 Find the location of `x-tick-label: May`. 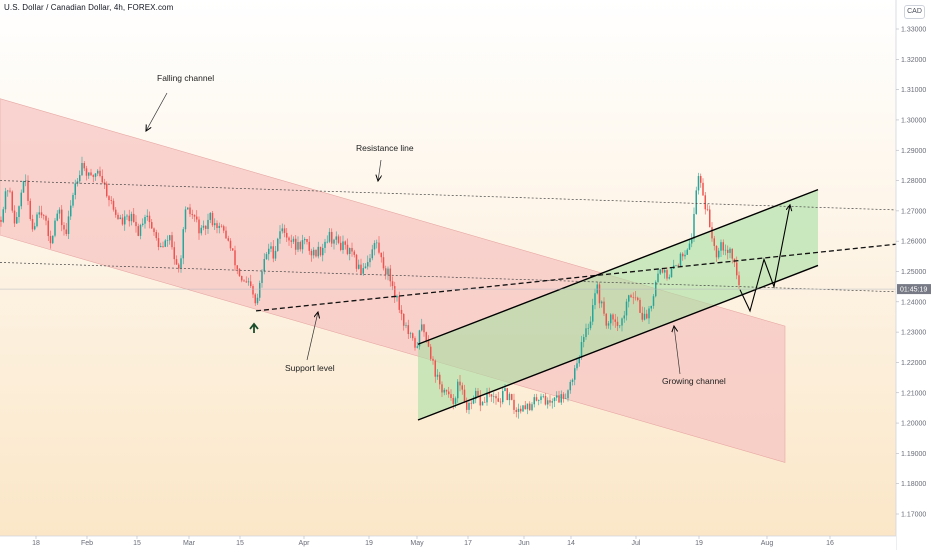

x-tick-label: May is located at coordinates (417, 543).